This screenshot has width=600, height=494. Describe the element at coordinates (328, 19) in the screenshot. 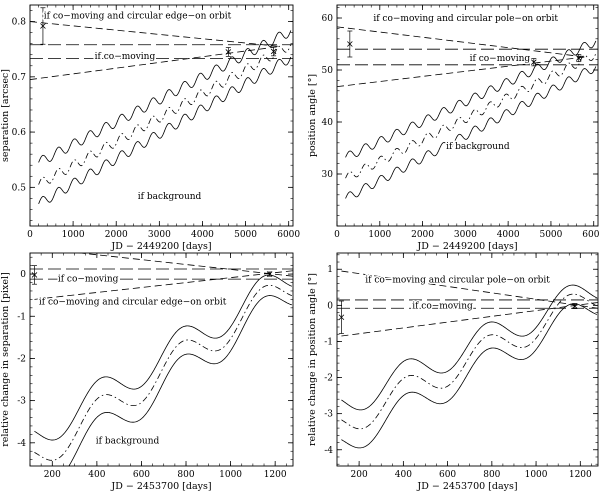

I see `y-tick-label: 60` at that location.